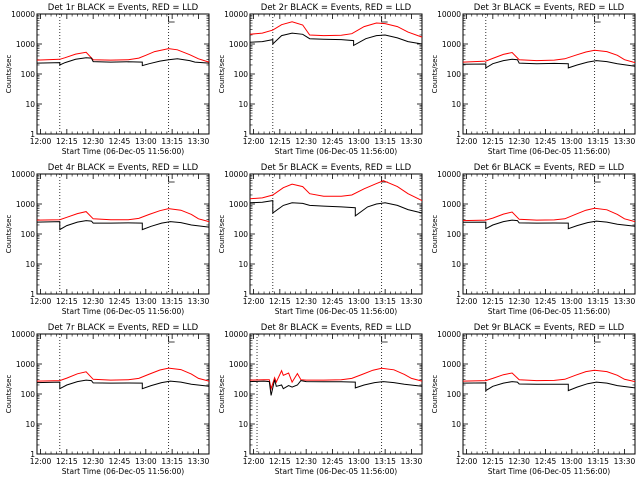 This screenshot has height=480, width=640. What do you see at coordinates (549, 328) in the screenshot?
I see `chart-title: Det 9r BLACK = Events, RED = LLD` at bounding box center [549, 328].